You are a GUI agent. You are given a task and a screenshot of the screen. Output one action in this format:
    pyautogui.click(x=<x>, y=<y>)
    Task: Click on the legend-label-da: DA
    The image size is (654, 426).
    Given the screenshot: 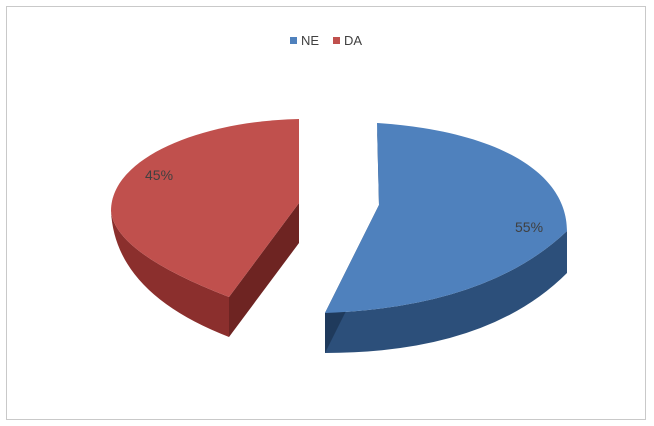 What is the action you would take?
    pyautogui.click(x=353, y=40)
    